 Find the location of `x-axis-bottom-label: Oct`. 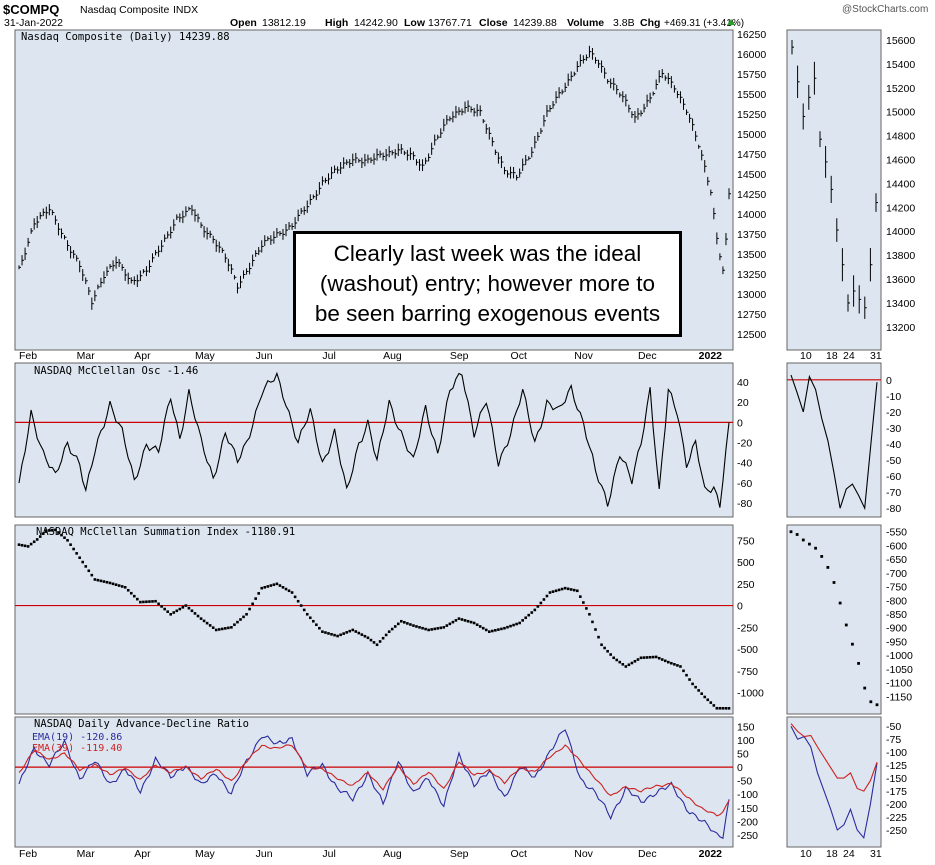

x-axis-bottom-label: Oct is located at coordinates (519, 854).